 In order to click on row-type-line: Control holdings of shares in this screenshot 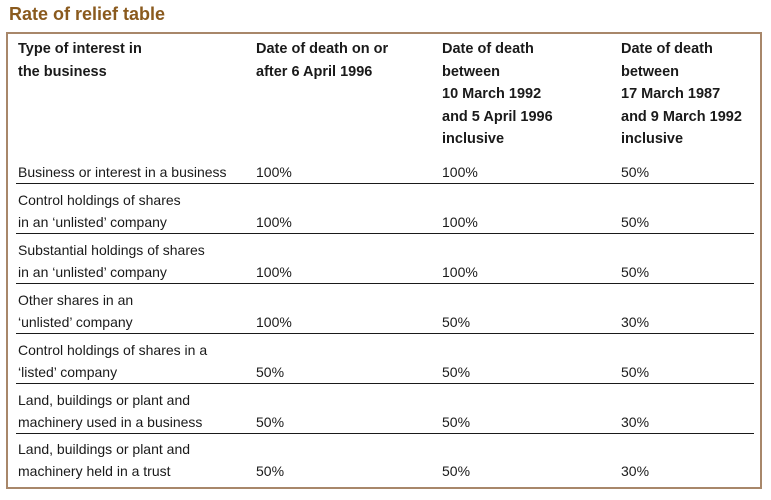, I will do `click(99, 200)`.